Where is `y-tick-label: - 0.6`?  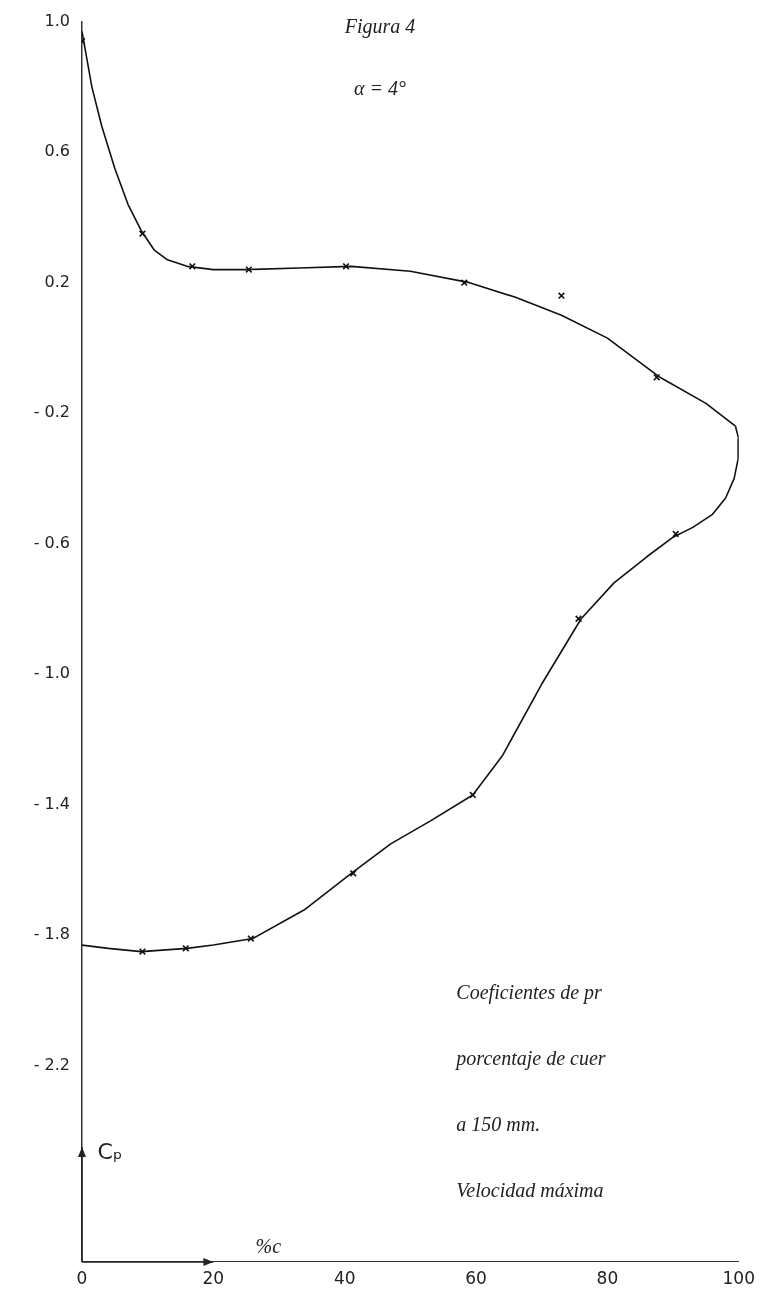 y-tick-label: - 0.6 is located at coordinates (51, 542).